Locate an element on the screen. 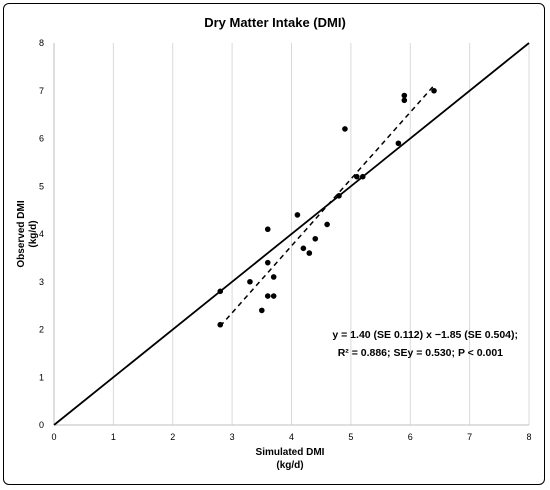 This screenshot has height=490, width=550. regression-equation: y = 1.40 (SE 0.112) x −1.85 (SE 0.504); is located at coordinates (425, 335).